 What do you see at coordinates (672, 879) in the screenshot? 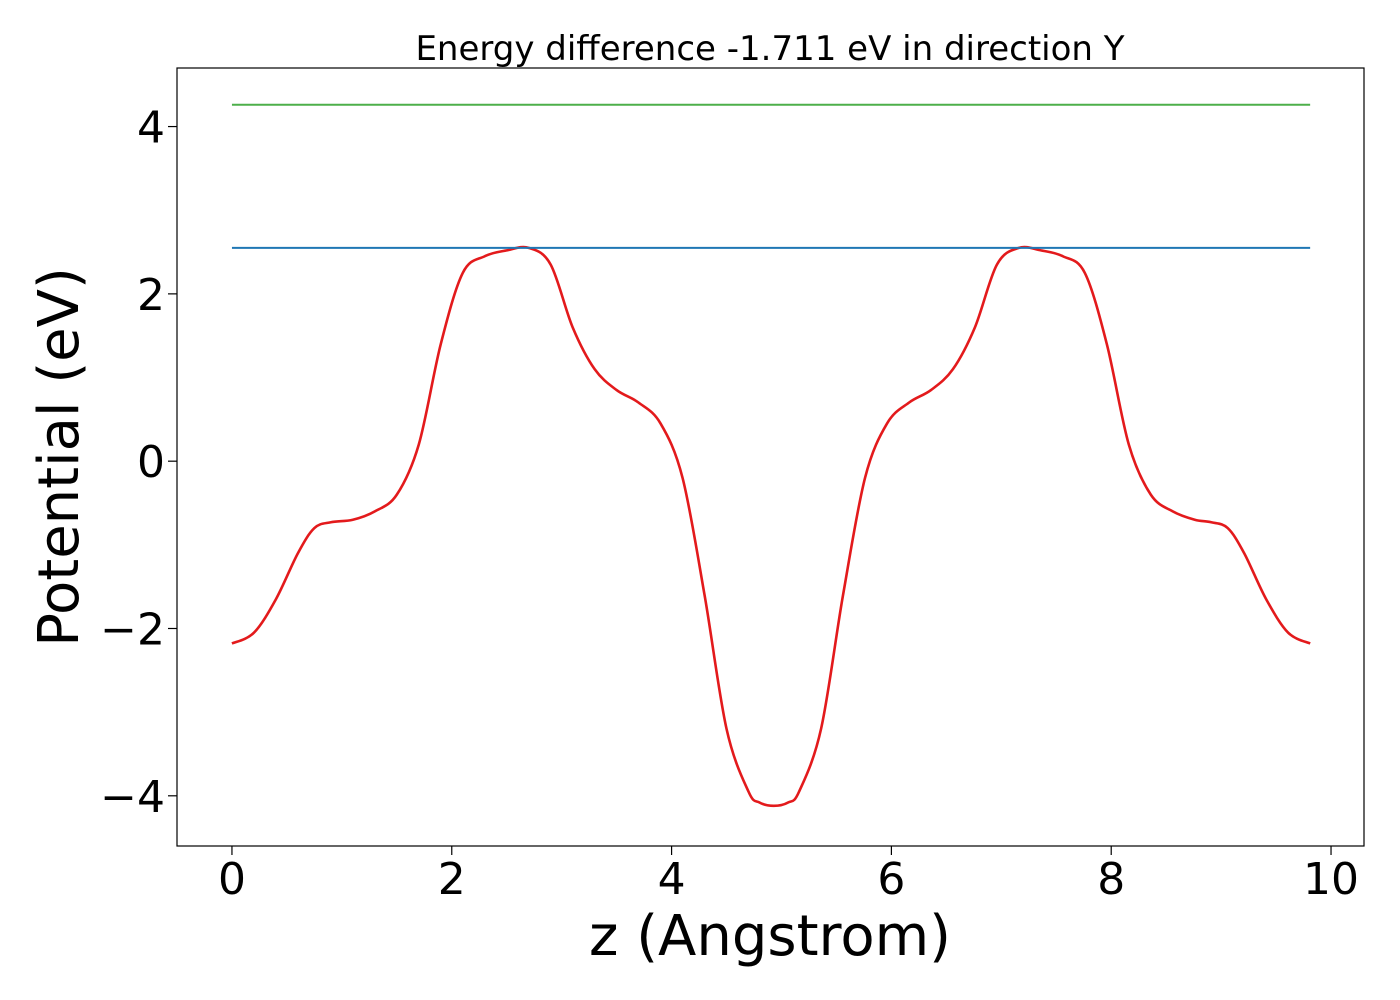
I see `x-tick-label: 4` at bounding box center [672, 879].